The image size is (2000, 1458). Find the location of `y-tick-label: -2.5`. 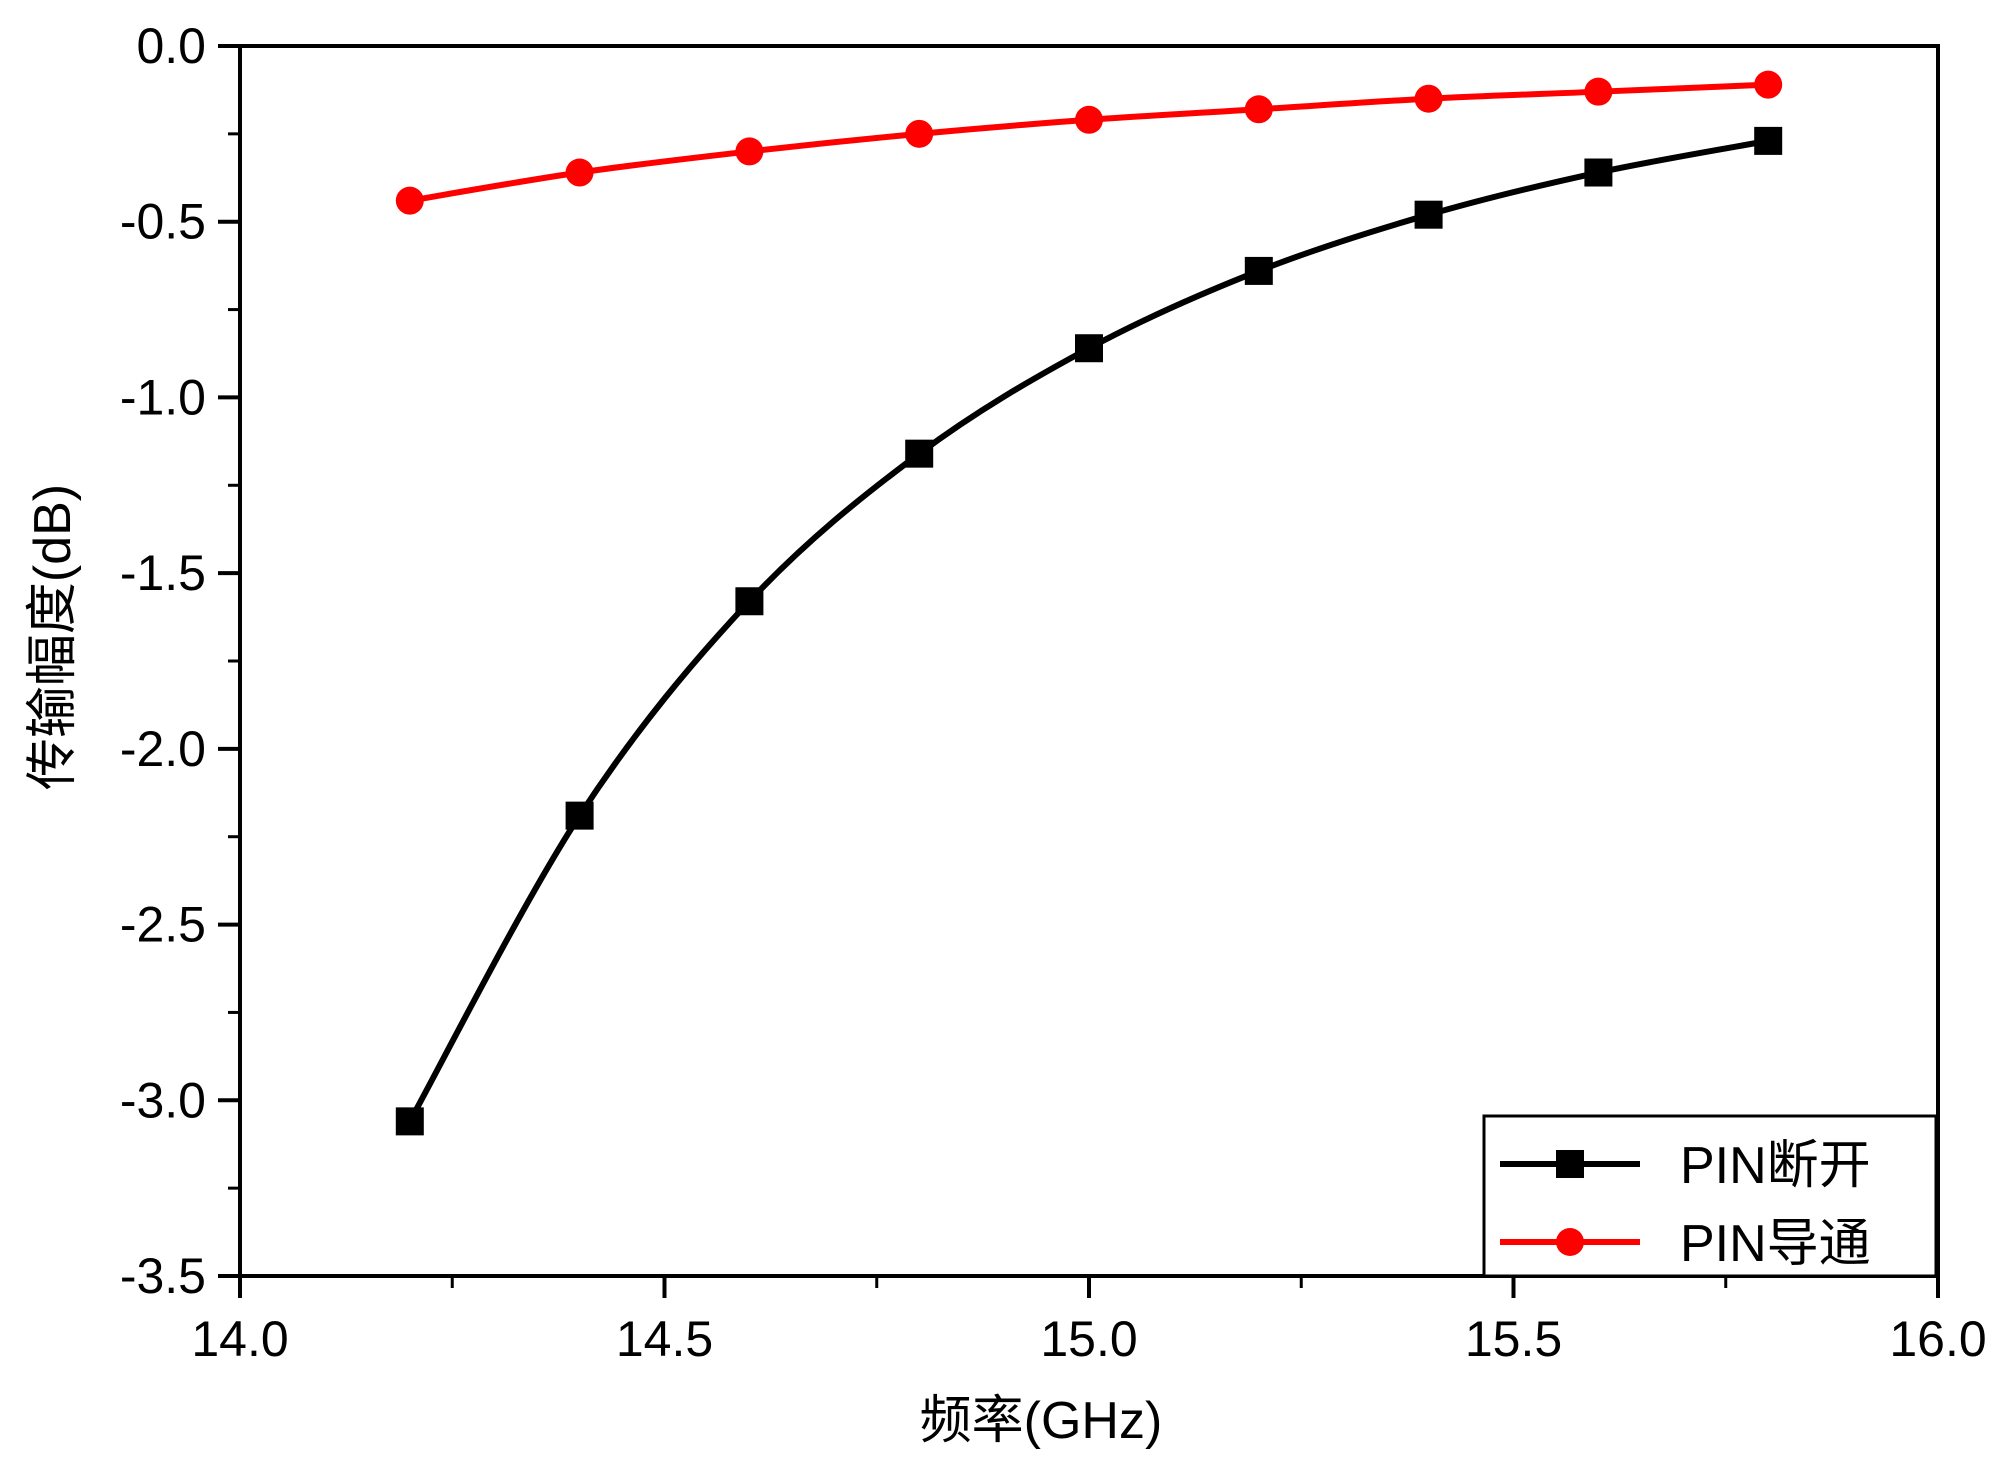

y-tick-label: -2.5 is located at coordinates (163, 925).